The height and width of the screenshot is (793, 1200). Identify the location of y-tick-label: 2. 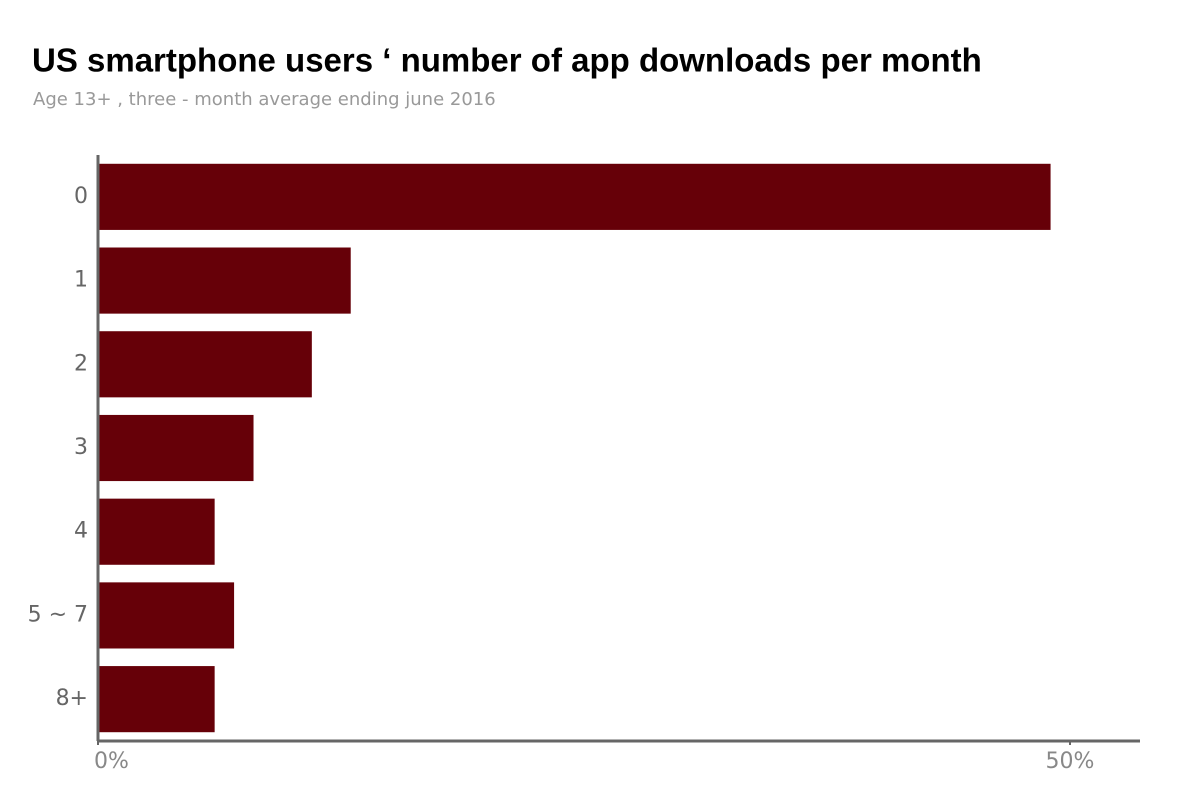
(81, 363).